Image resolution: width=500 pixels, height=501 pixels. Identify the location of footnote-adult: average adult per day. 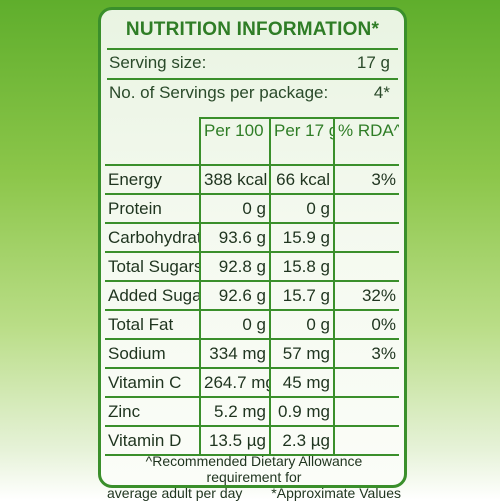
(175, 493).